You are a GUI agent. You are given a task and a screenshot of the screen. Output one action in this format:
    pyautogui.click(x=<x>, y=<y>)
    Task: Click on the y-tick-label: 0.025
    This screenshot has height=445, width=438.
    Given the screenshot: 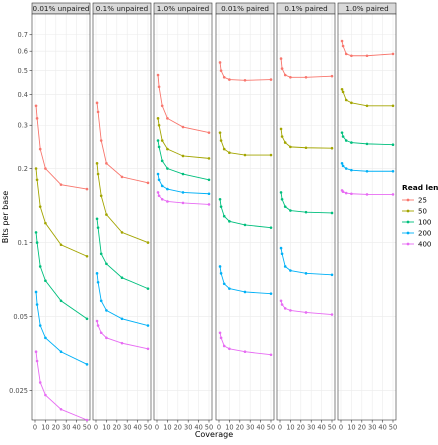 What is the action you would take?
    pyautogui.click(x=18, y=391)
    